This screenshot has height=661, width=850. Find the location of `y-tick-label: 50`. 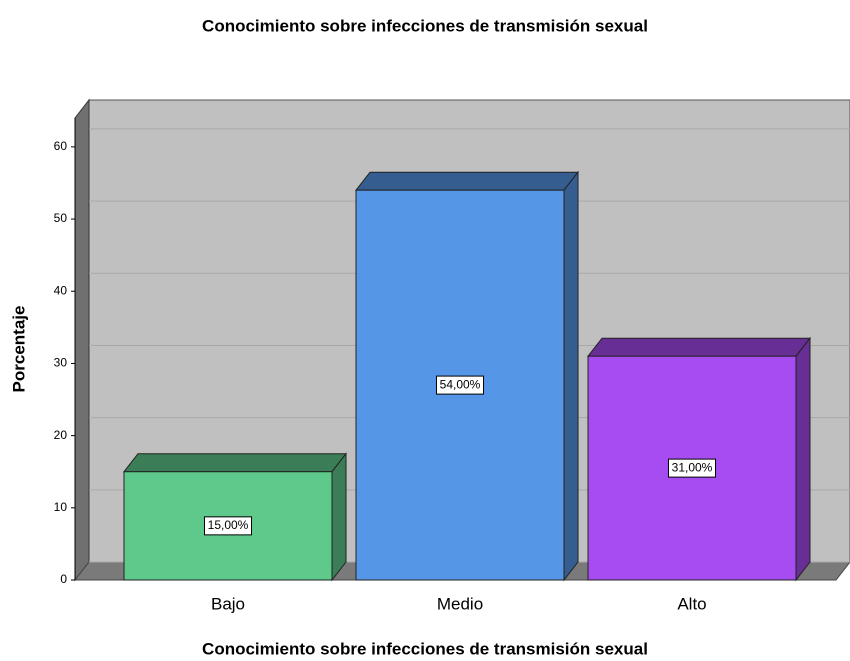

y-tick-label: 50 is located at coordinates (61, 218).